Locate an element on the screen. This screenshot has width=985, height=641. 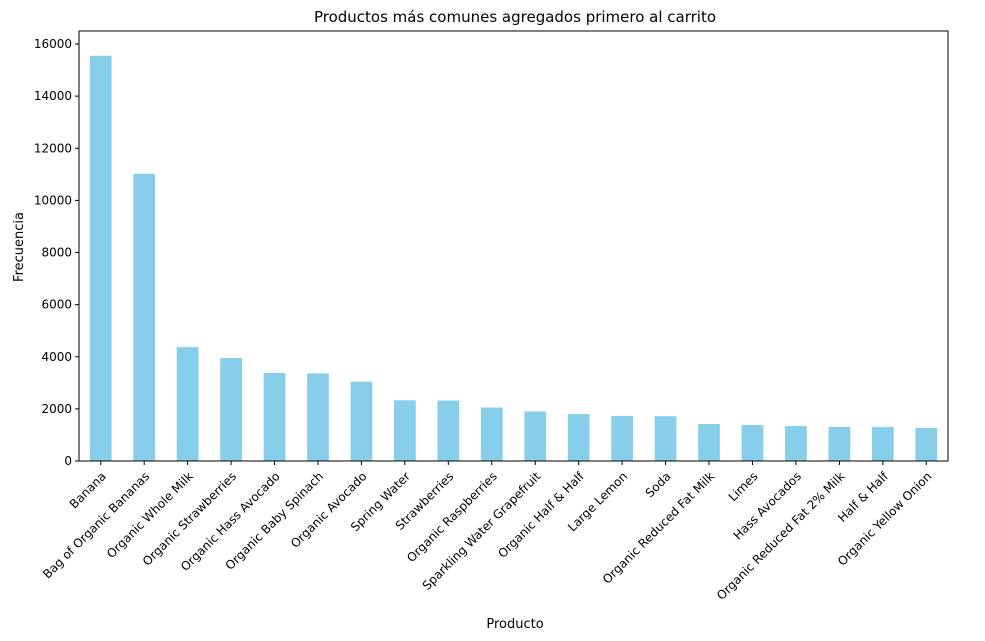
y-tick-label: 12000 is located at coordinates (53, 148).